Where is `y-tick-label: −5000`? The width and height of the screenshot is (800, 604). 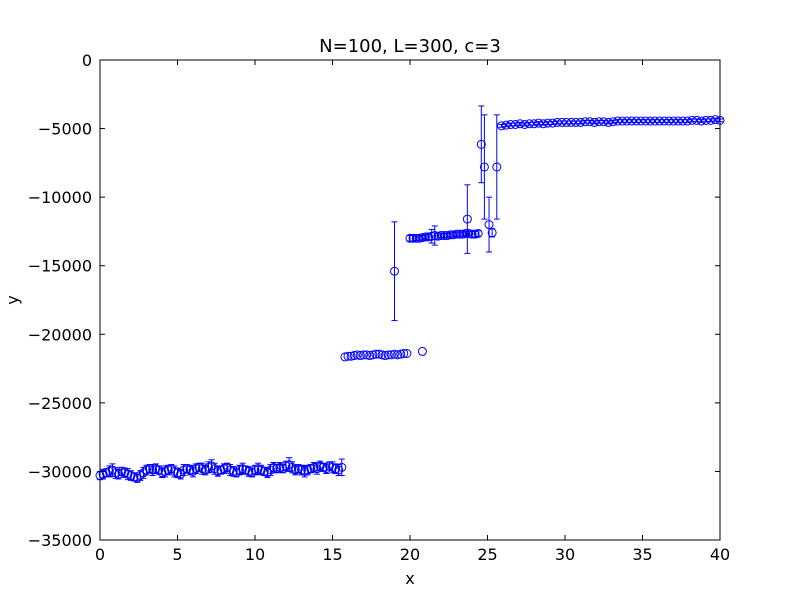 y-tick-label: −5000 is located at coordinates (65, 129).